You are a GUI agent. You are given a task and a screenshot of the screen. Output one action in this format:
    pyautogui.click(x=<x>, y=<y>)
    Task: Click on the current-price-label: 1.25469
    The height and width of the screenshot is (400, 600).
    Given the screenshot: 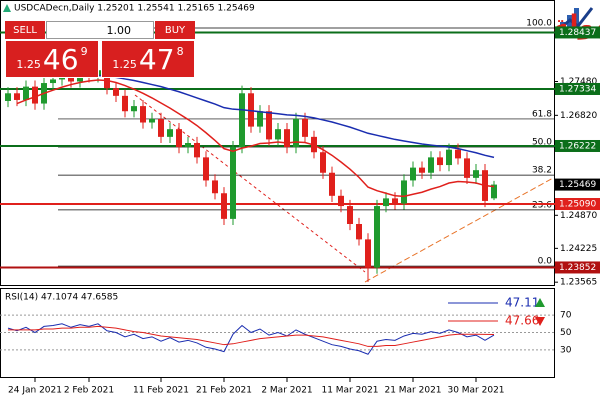 What is the action you would take?
    pyautogui.click(x=577, y=185)
    